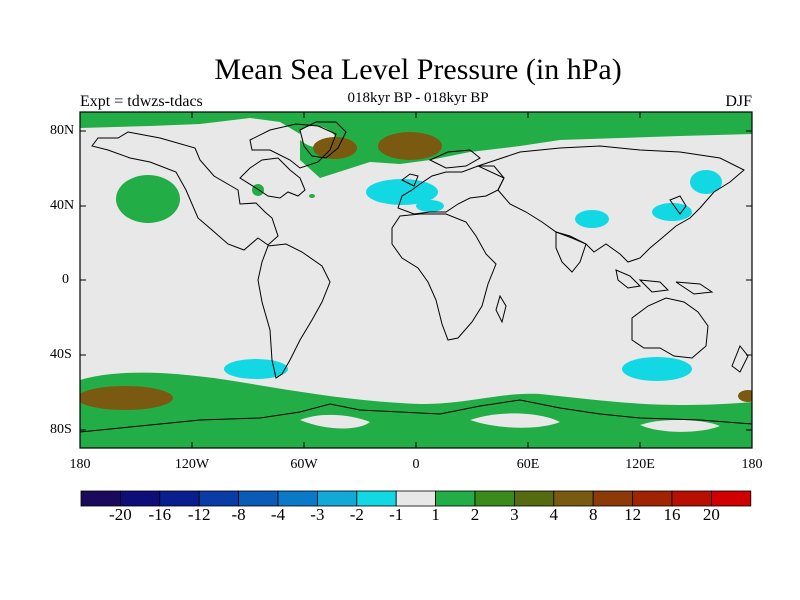 This screenshot has width=800, height=600. Describe the element at coordinates (416, 410) in the screenshot. I see `southern-ocean-positive-band` at that location.